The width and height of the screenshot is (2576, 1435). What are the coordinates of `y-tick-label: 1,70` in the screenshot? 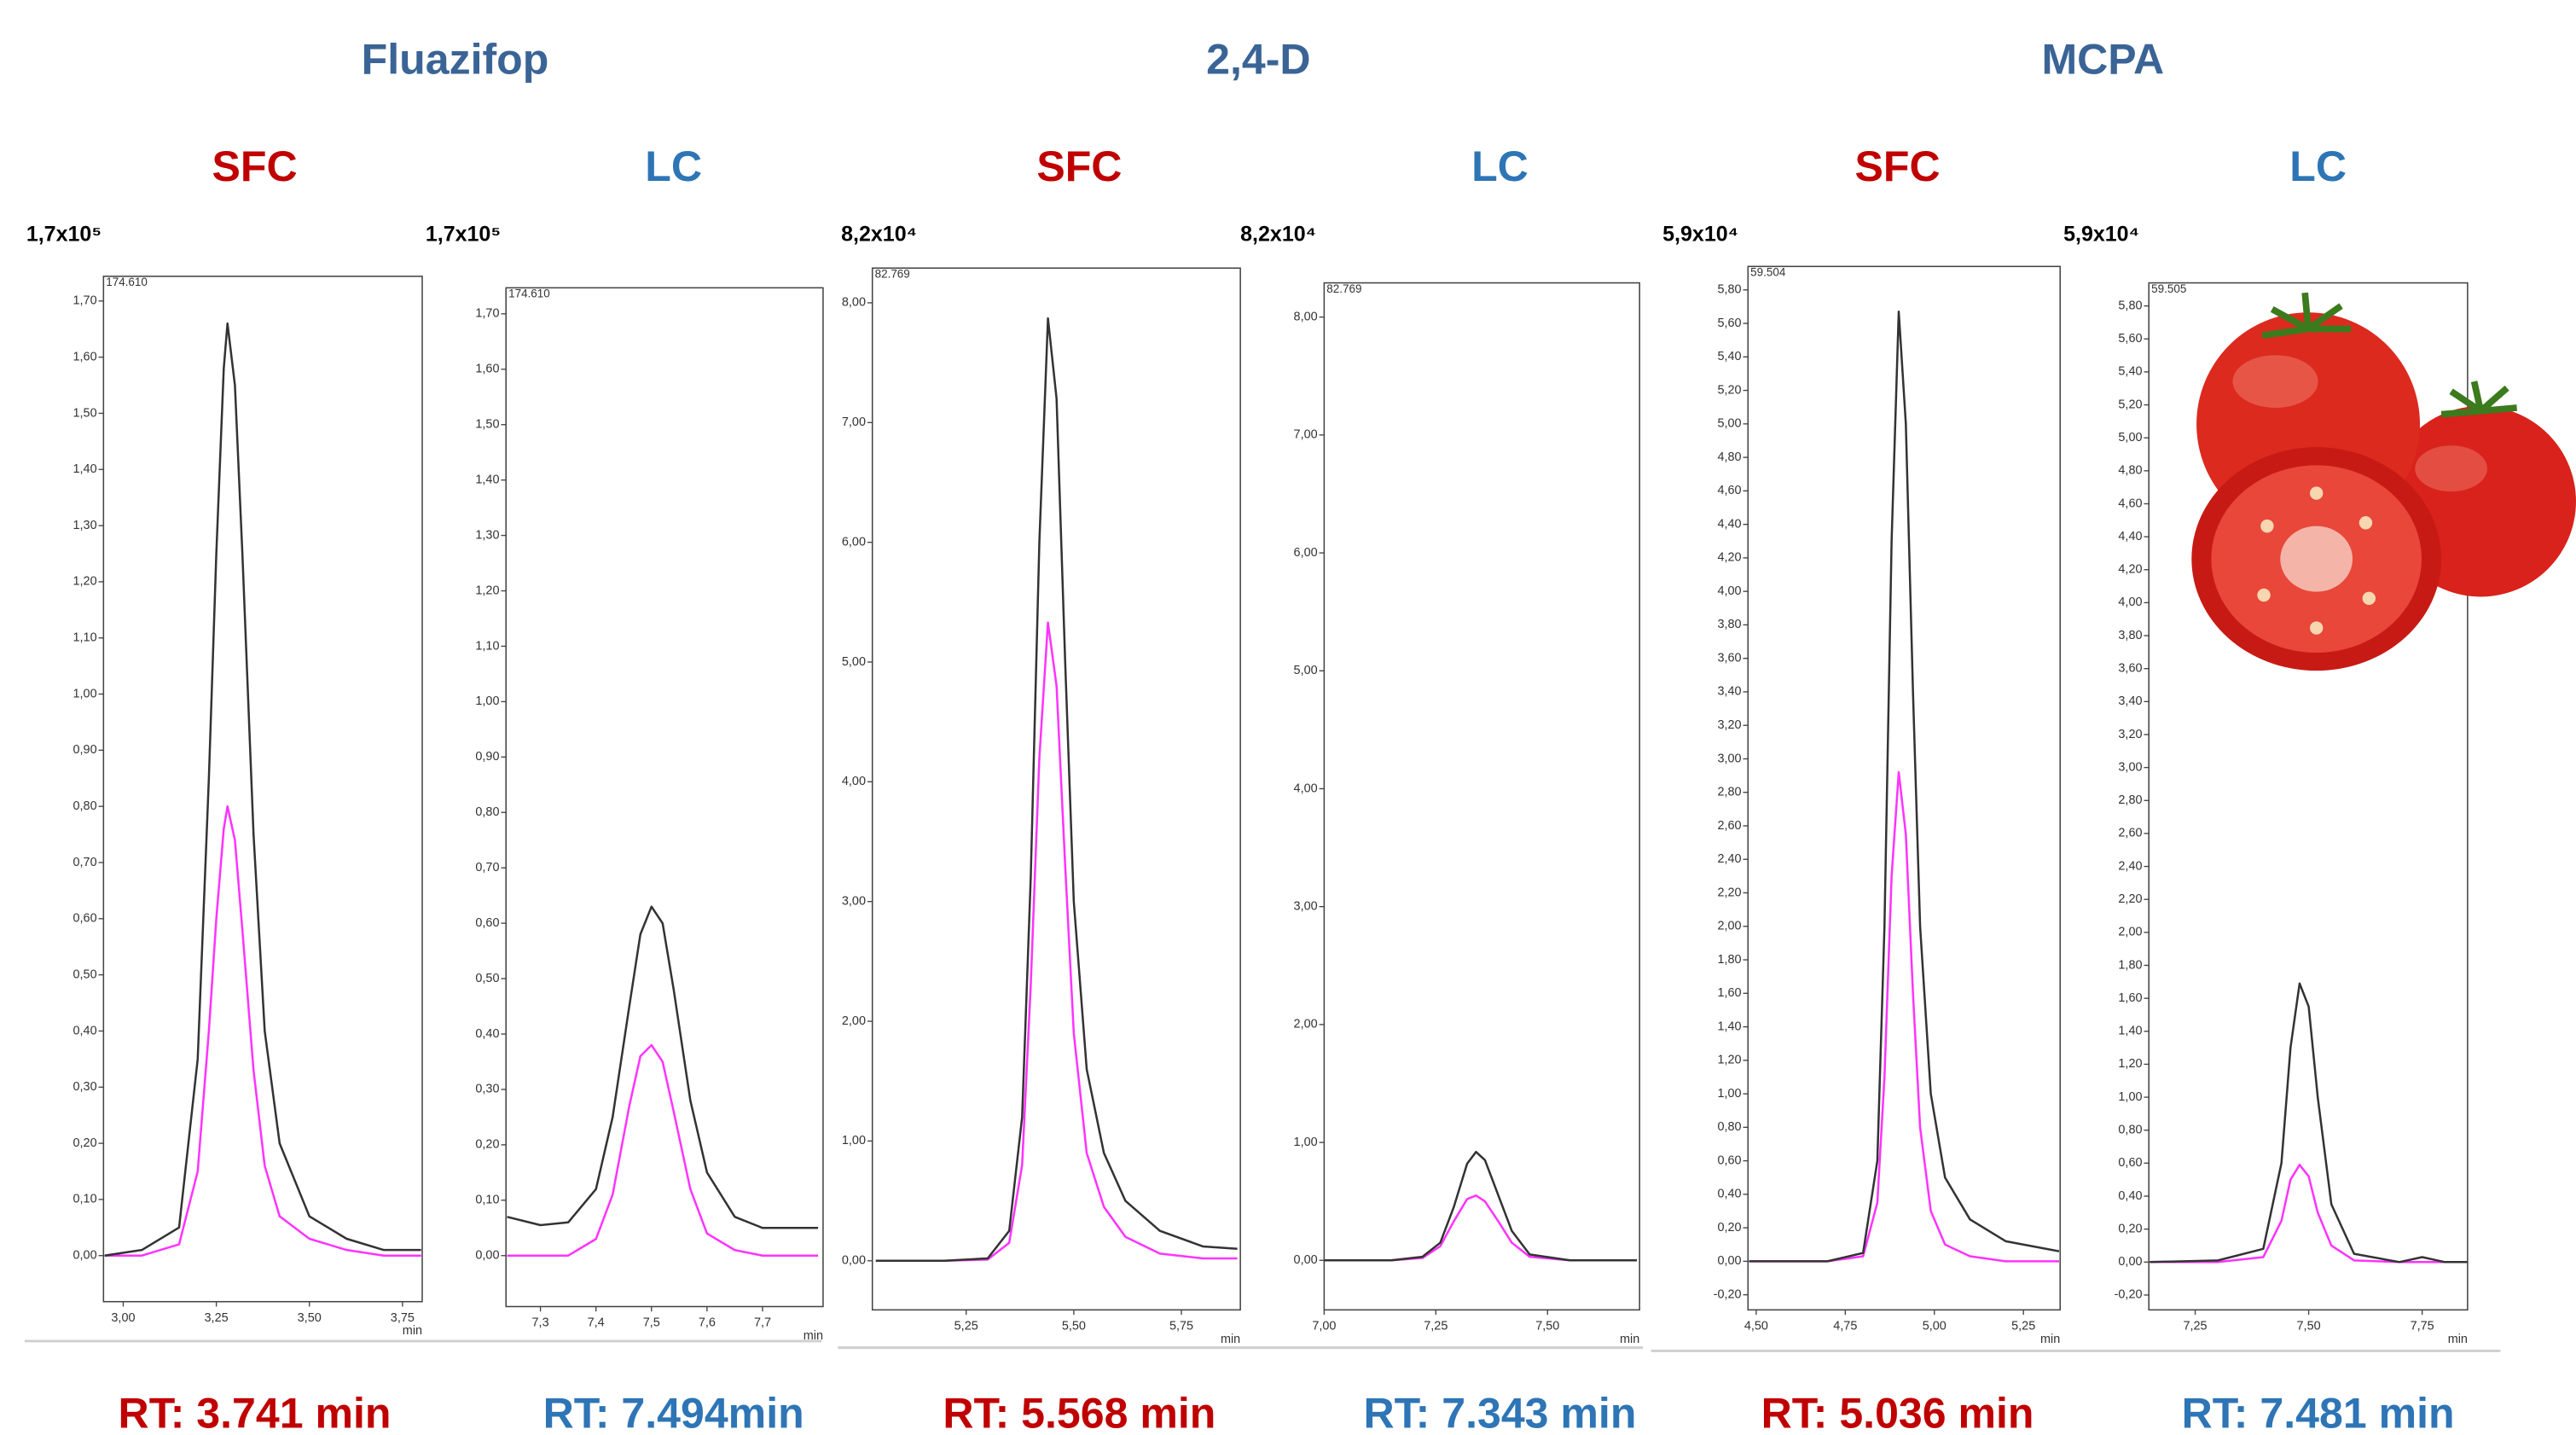 It's located at (85, 301).